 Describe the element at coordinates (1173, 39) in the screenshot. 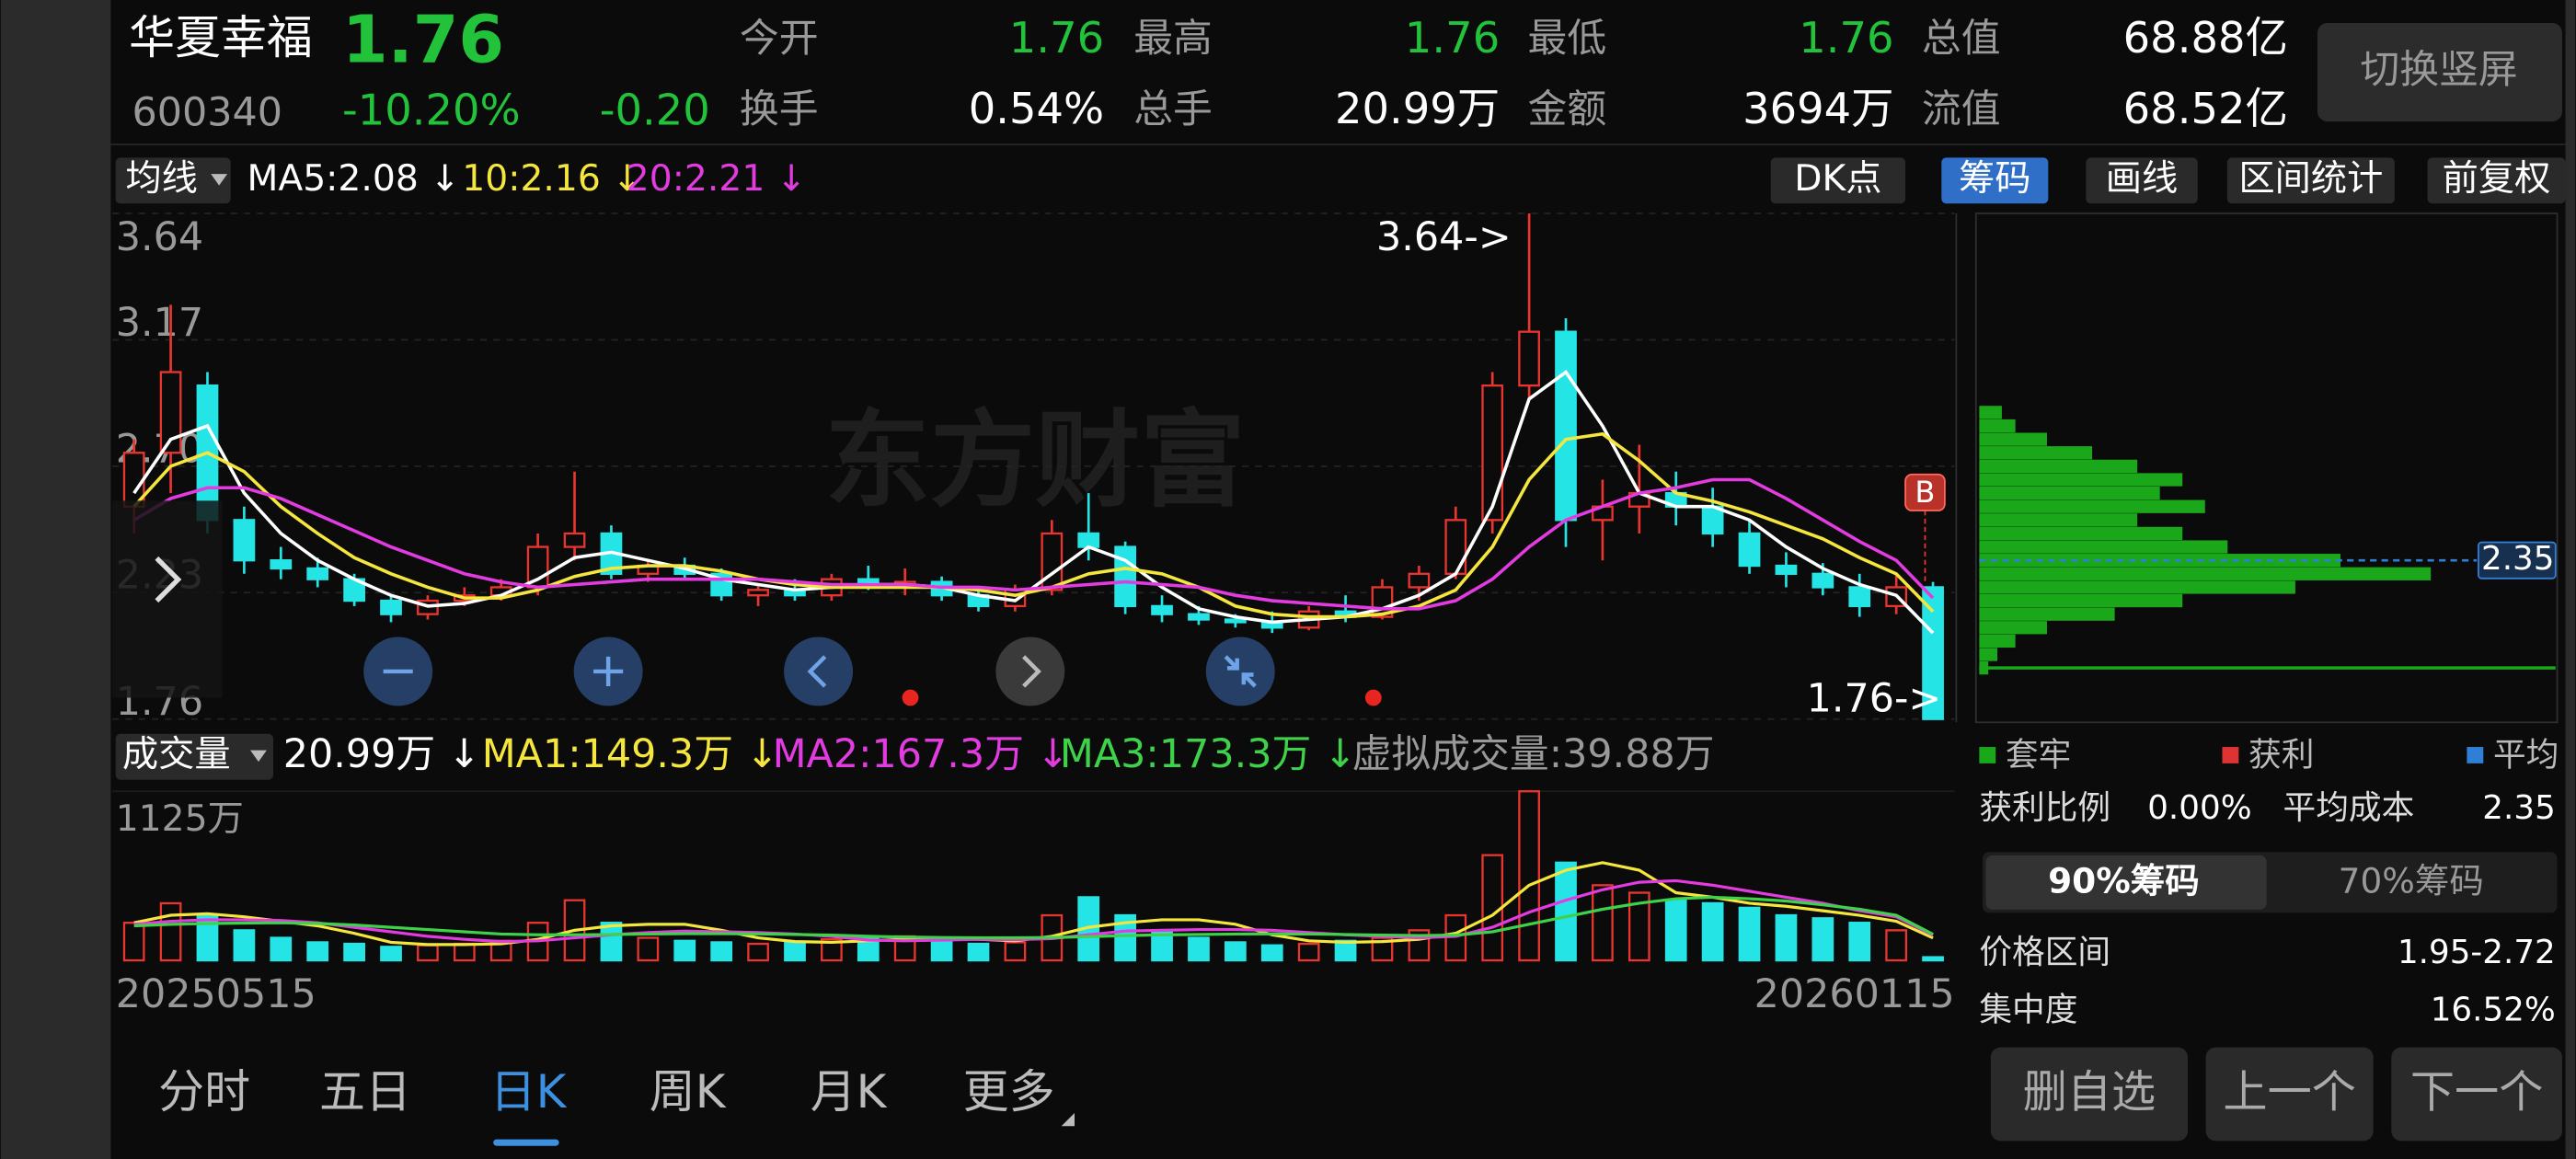

I see `stat-label: 最高` at that location.